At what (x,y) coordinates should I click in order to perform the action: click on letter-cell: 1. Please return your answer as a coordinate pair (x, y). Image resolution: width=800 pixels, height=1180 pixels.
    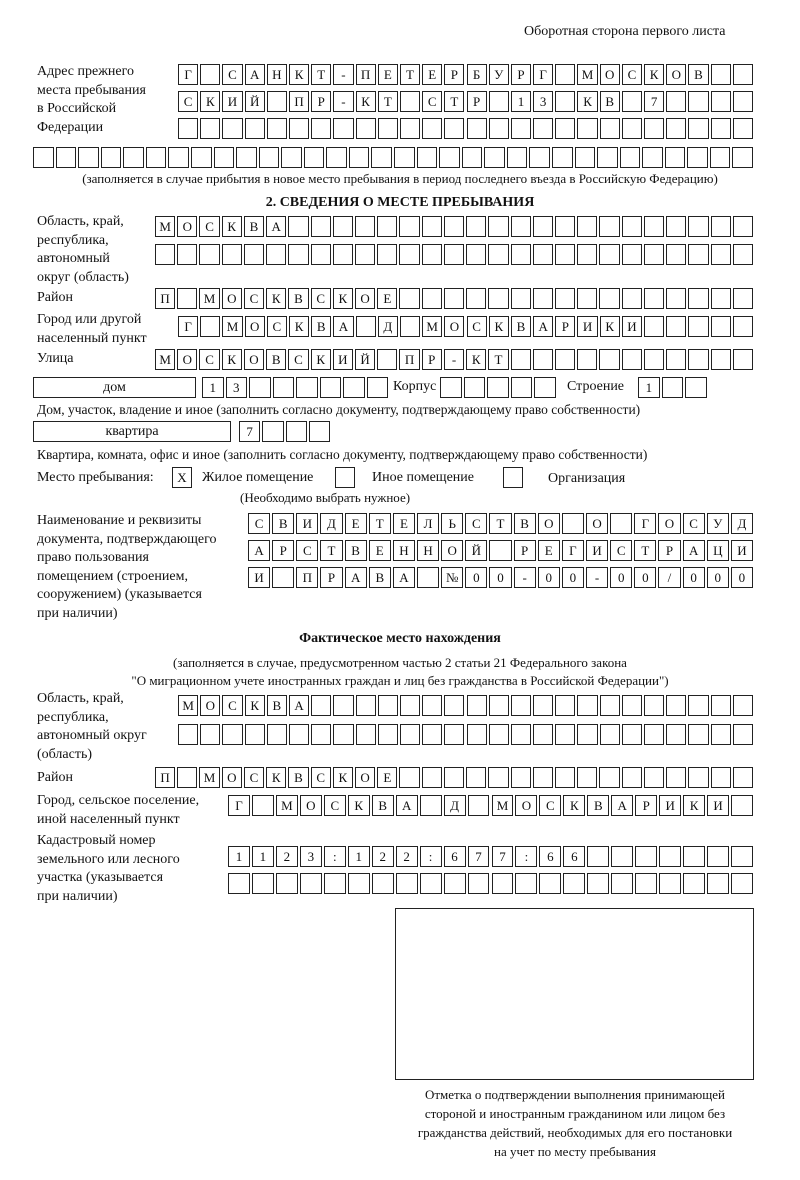
    Looking at the image, I should click on (239, 856).